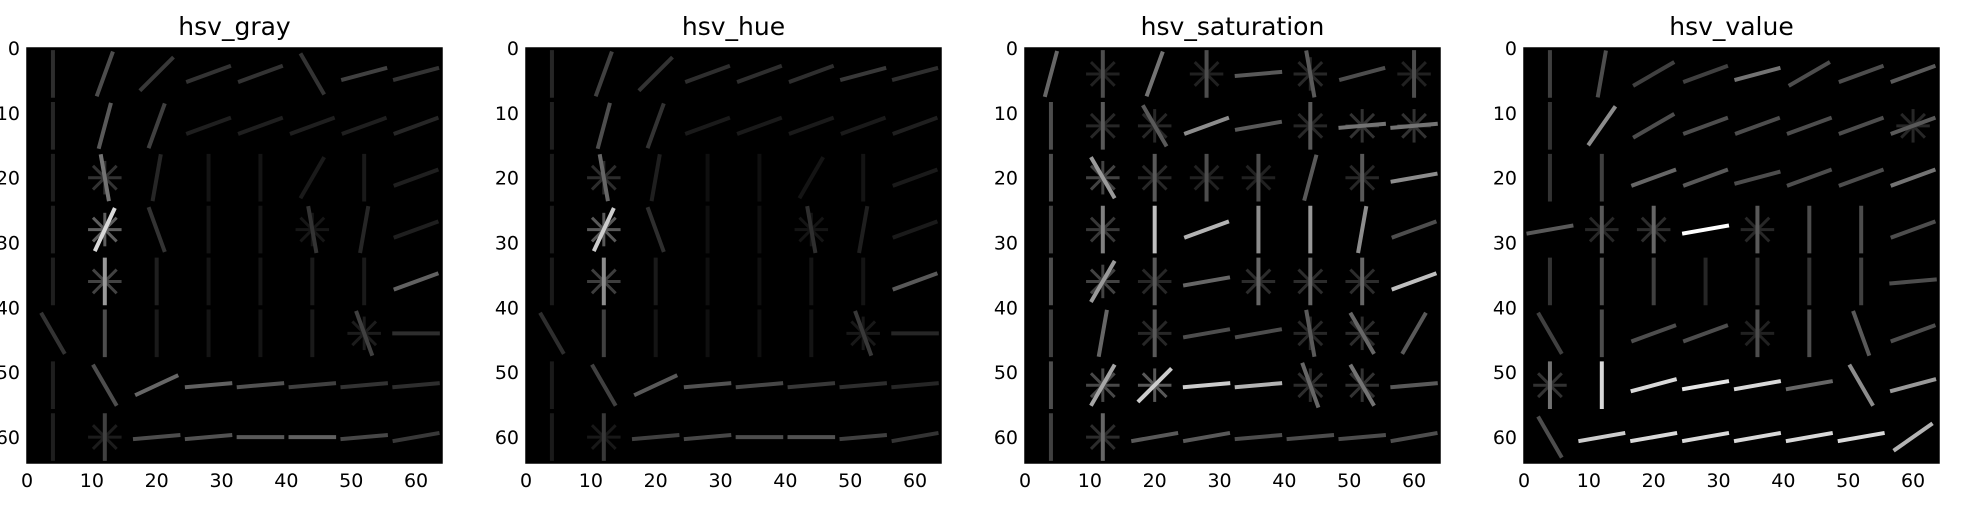  What do you see at coordinates (850, 481) in the screenshot?
I see `x-tick-label: 50` at bounding box center [850, 481].